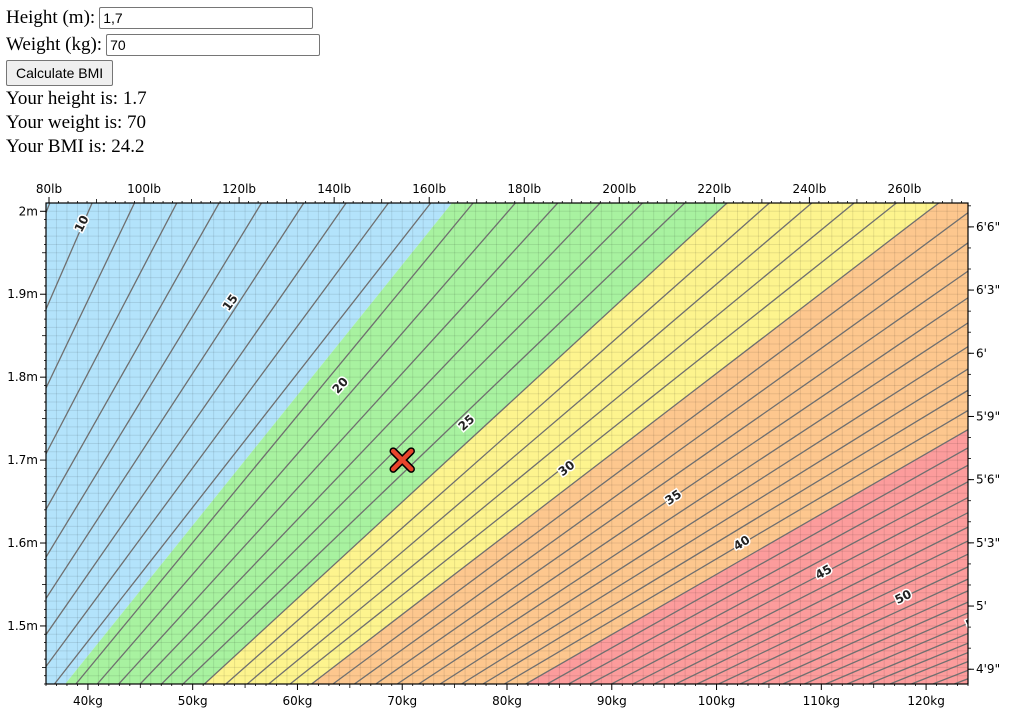  What do you see at coordinates (905, 189) in the screenshot?
I see `x-tick-label-lb: 260lb` at bounding box center [905, 189].